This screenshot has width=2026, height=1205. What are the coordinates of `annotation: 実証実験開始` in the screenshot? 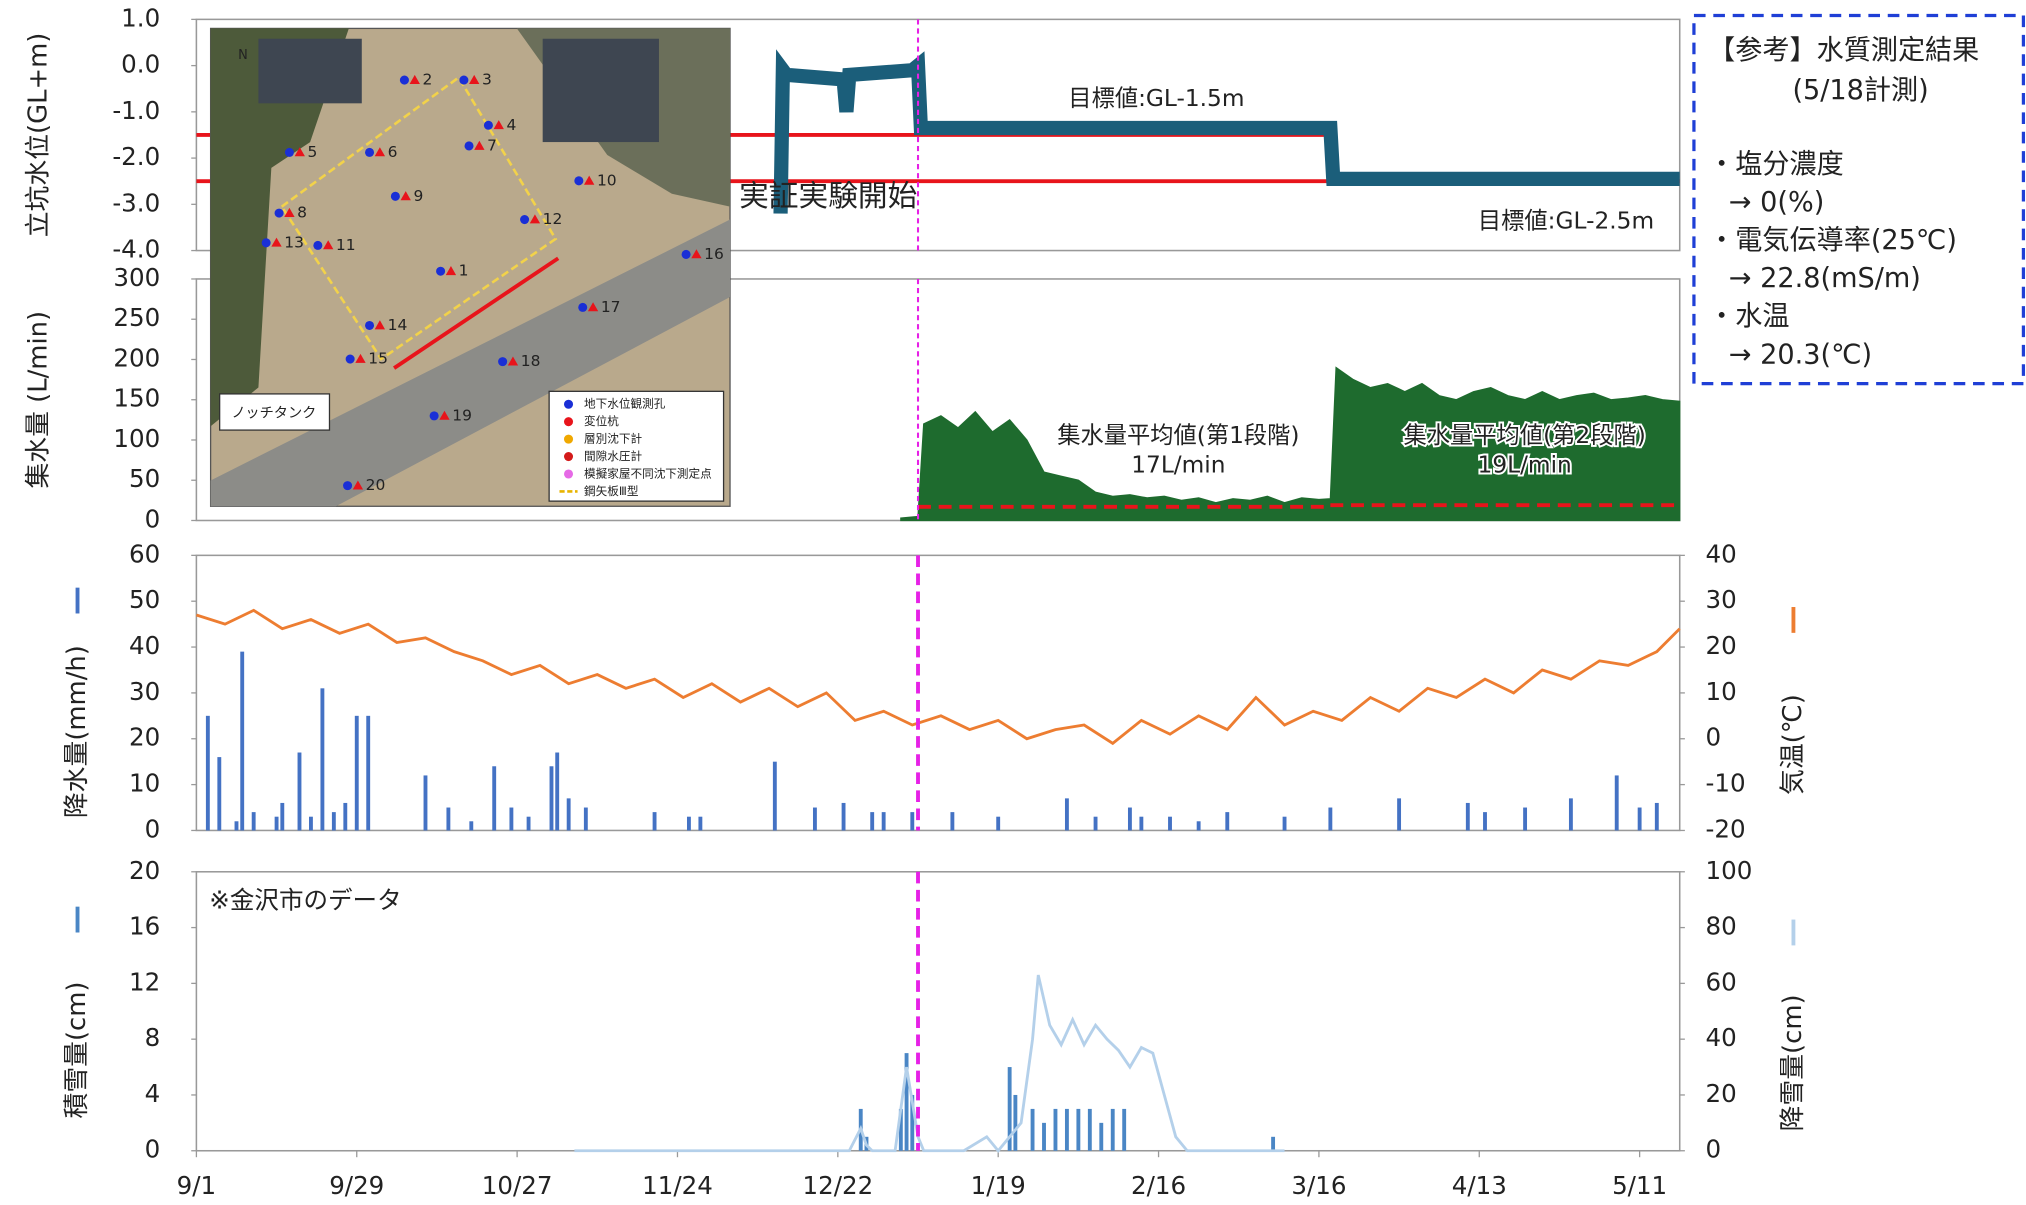 It's located at (828, 196).